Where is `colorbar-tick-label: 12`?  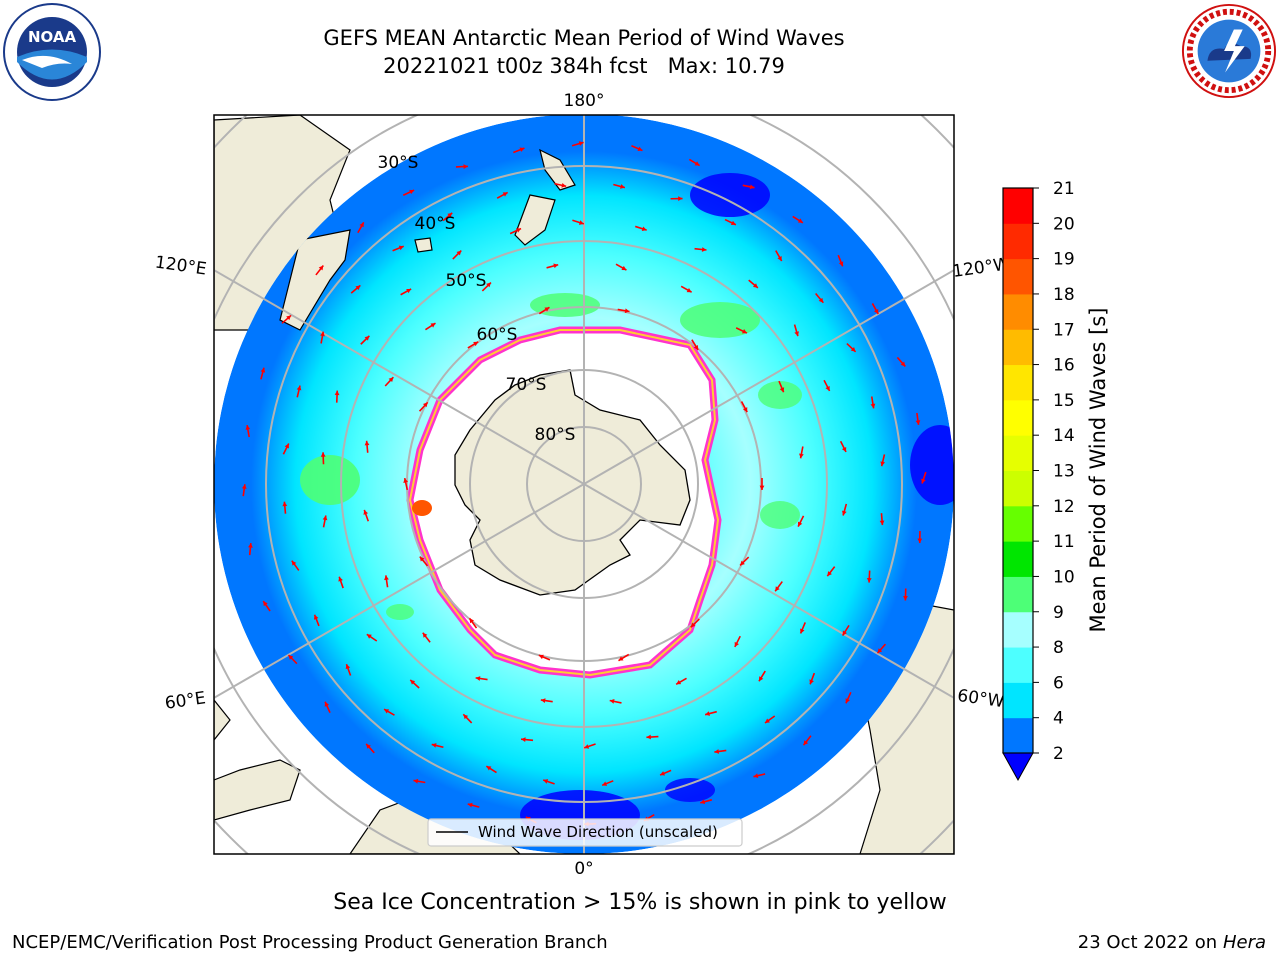 colorbar-tick-label: 12 is located at coordinates (1064, 507).